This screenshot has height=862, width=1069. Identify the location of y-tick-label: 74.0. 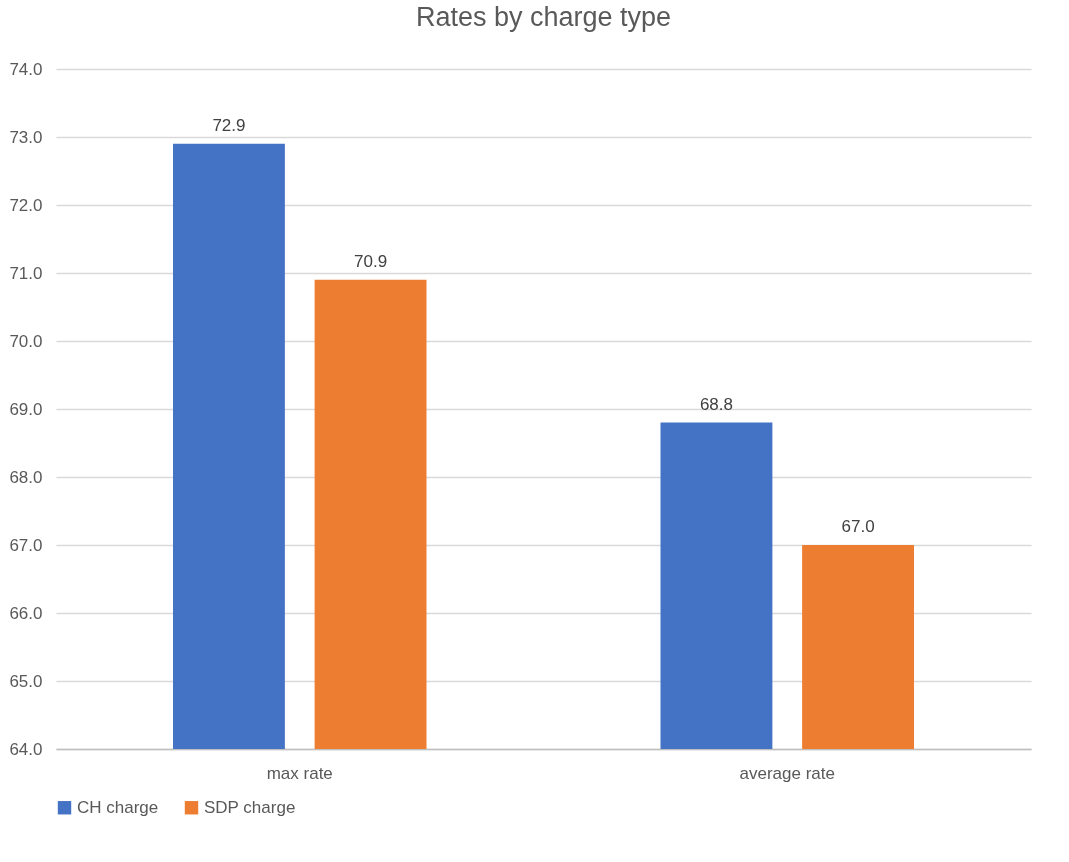
(26, 69).